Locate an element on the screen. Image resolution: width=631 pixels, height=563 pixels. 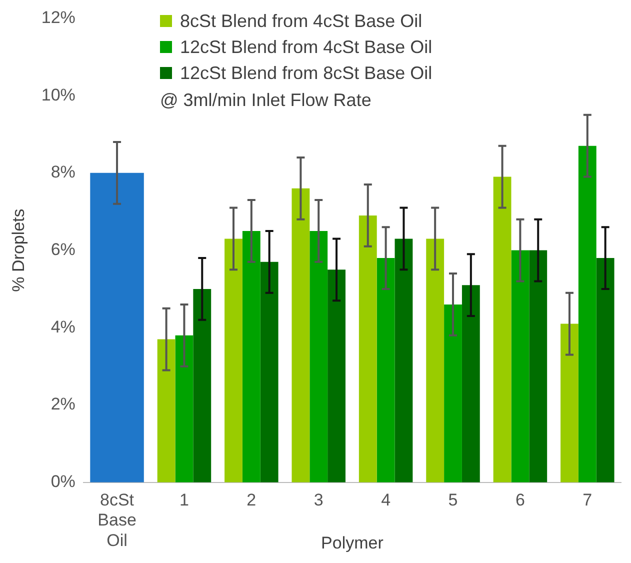
y-tick-label: 12% is located at coordinates (58, 17).